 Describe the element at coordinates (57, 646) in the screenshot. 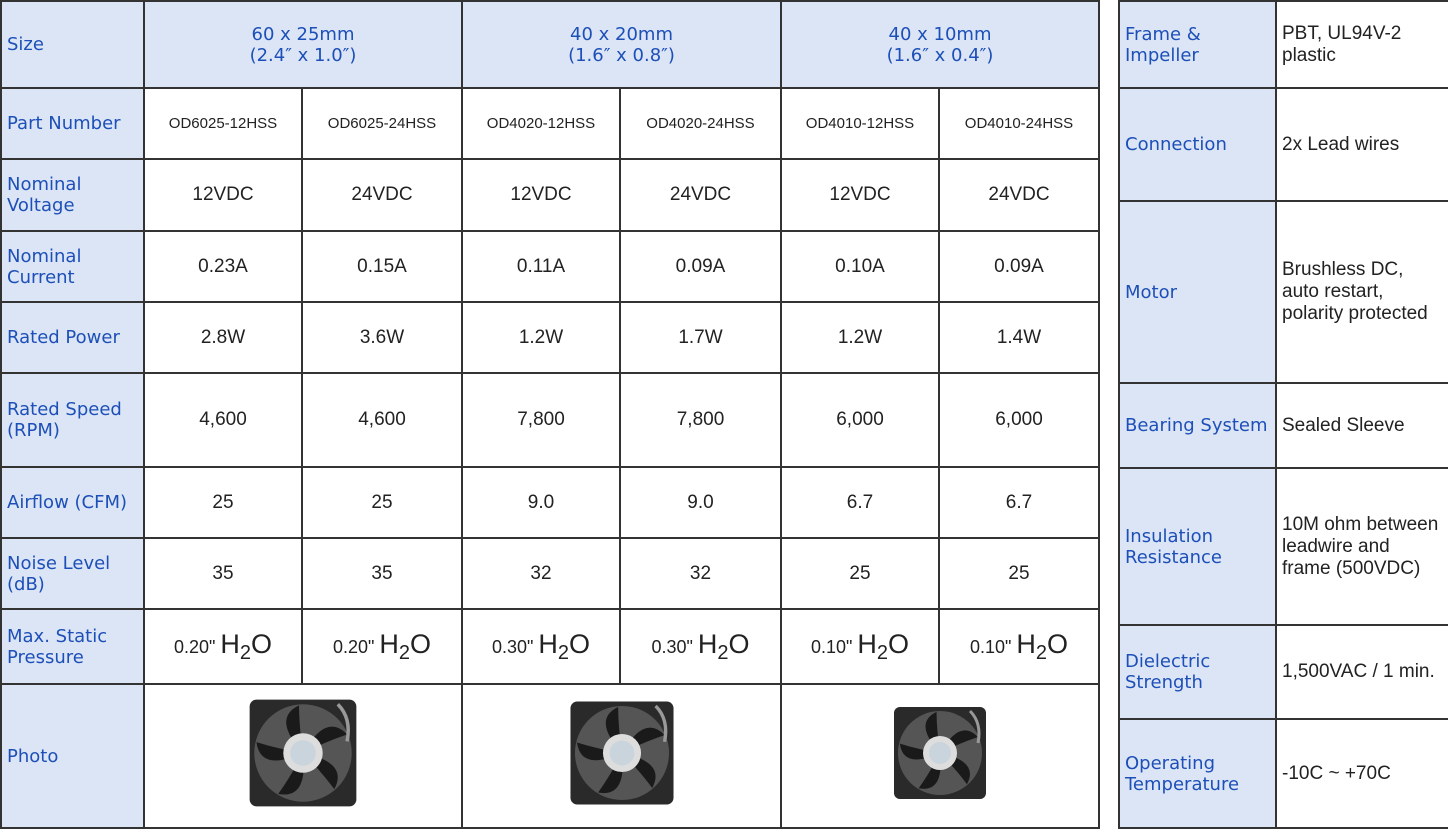

I see `row-label-text: Max. Static Pressure` at that location.